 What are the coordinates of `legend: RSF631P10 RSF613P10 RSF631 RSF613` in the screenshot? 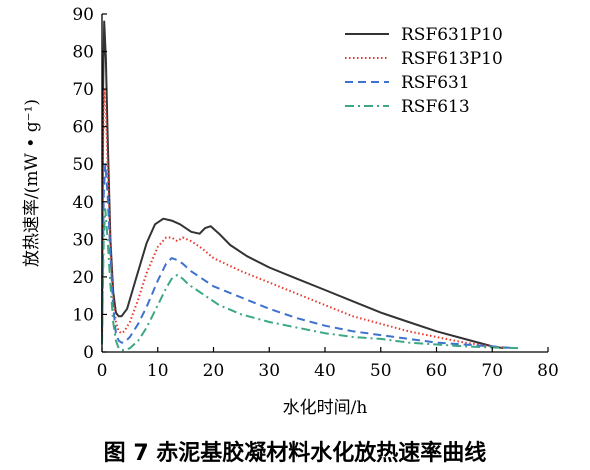 It's located at (424, 71).